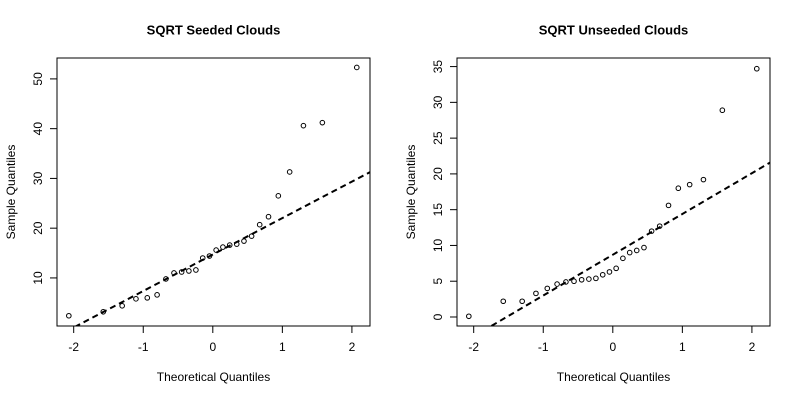  Describe the element at coordinates (438, 281) in the screenshot. I see `y-tick-label: 5` at that location.